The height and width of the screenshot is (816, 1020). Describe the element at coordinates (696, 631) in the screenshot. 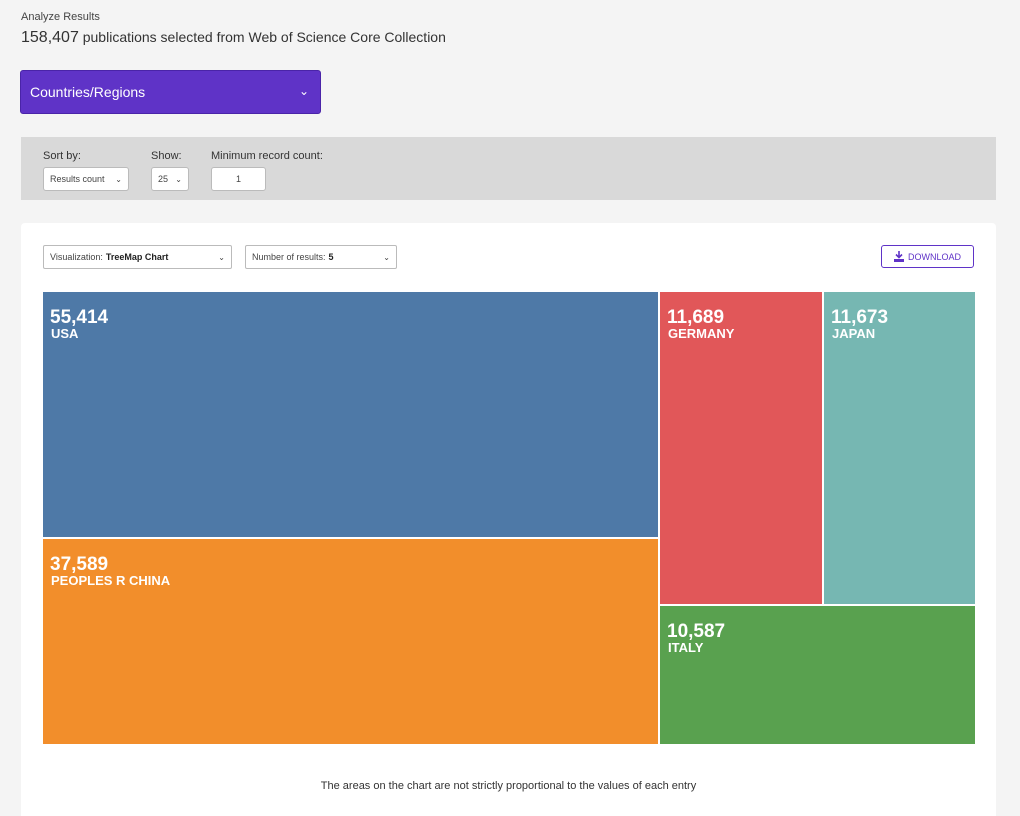

I see `treemap-tile-value: 10,587` at that location.